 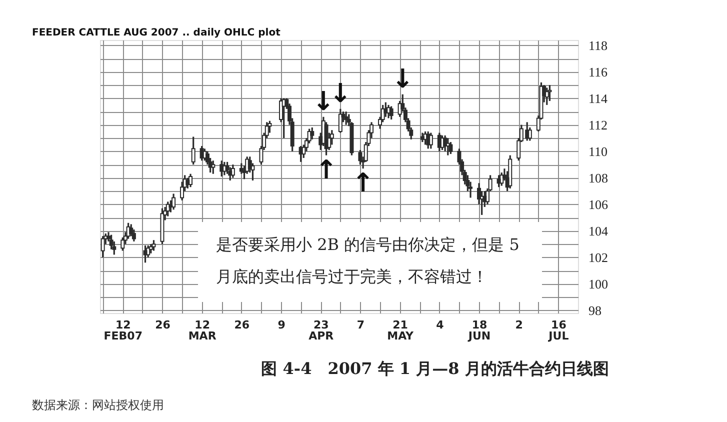 What do you see at coordinates (282, 325) in the screenshot?
I see `x-tick-label: 9` at bounding box center [282, 325].